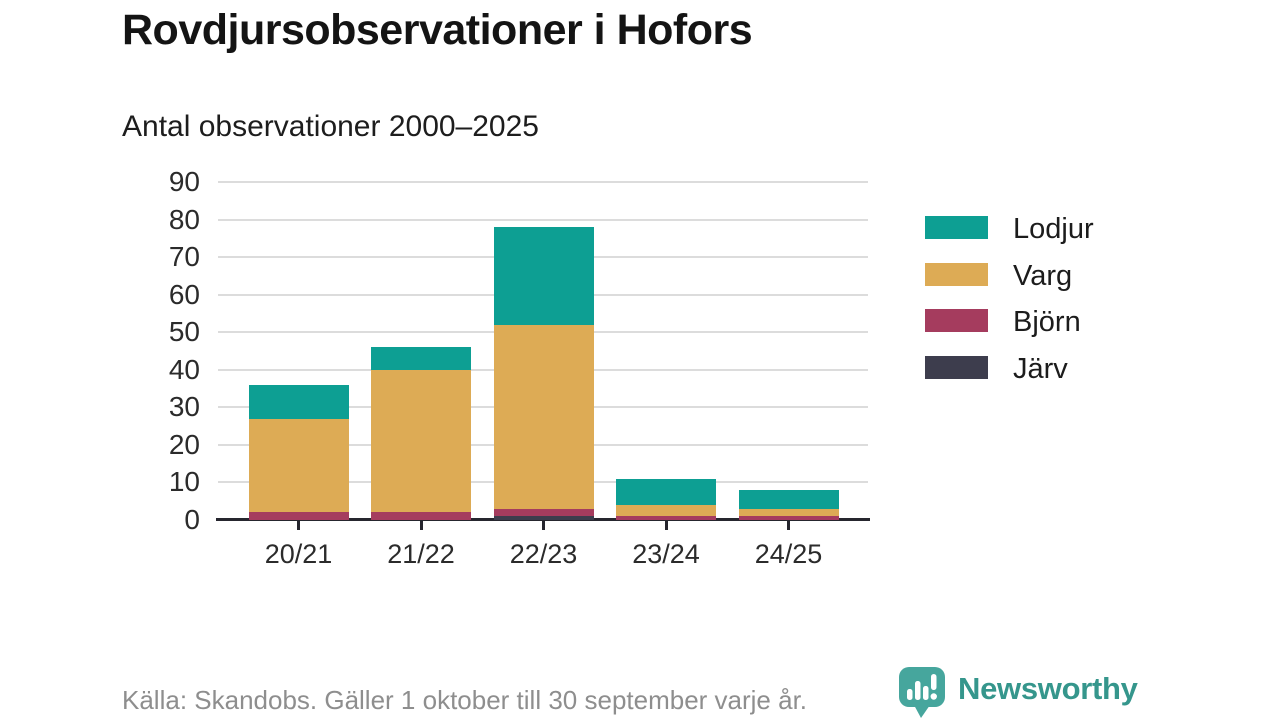 The height and width of the screenshot is (720, 1280). What do you see at coordinates (437, 30) in the screenshot?
I see `chart-title: Rovdjursobservationer i Hofors` at bounding box center [437, 30].